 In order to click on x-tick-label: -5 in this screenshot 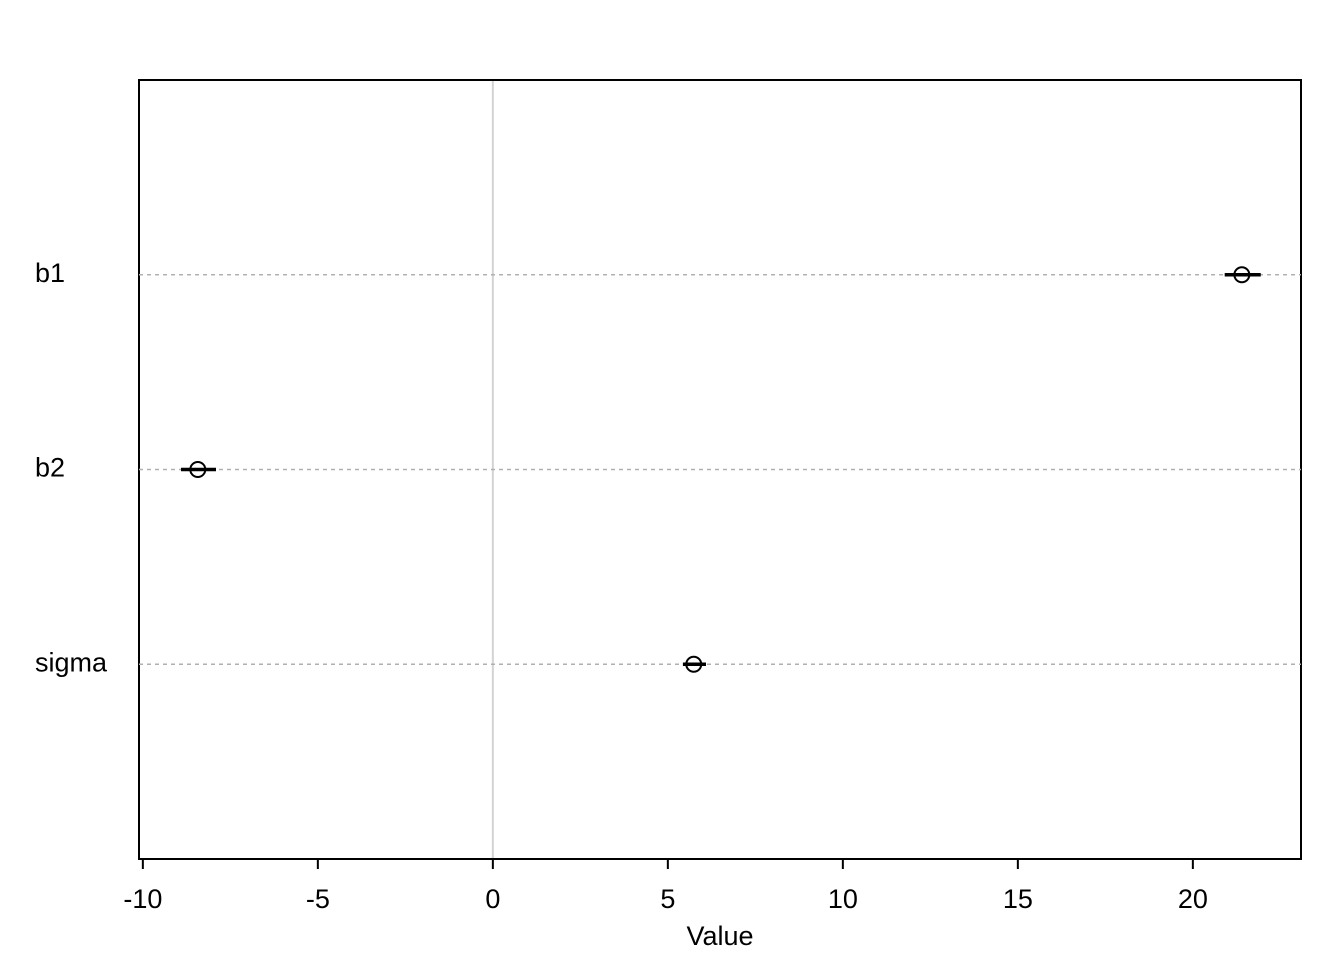, I will do `click(318, 899)`.